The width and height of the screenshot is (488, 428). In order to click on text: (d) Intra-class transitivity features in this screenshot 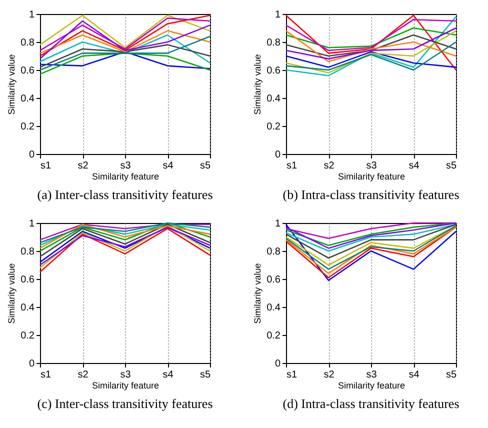, I will do `click(371, 403)`.